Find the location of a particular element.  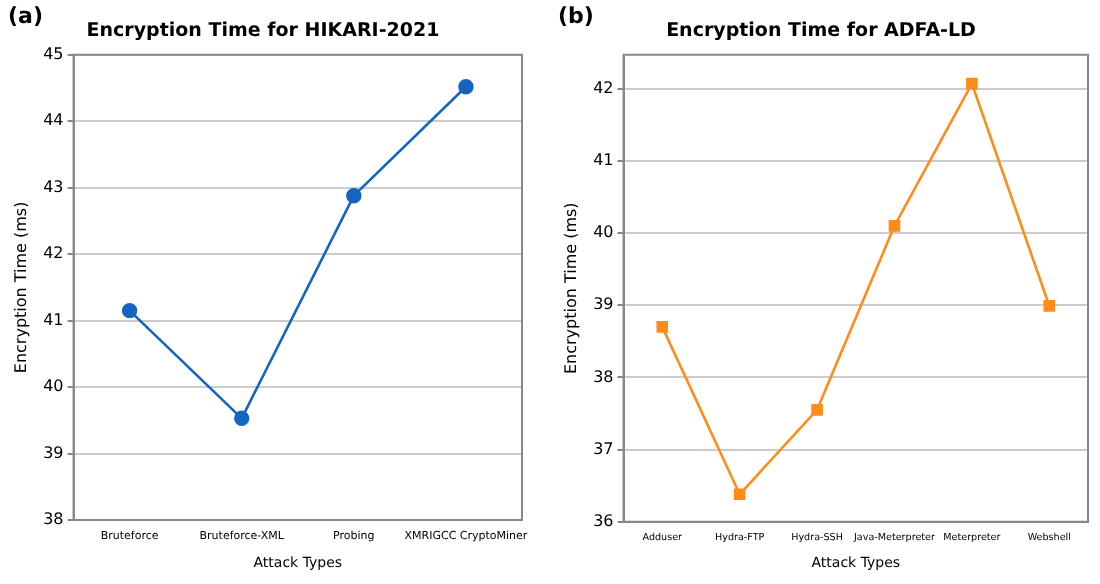

chart-title: Encryption Time for HIKARI-2021 is located at coordinates (263, 31).